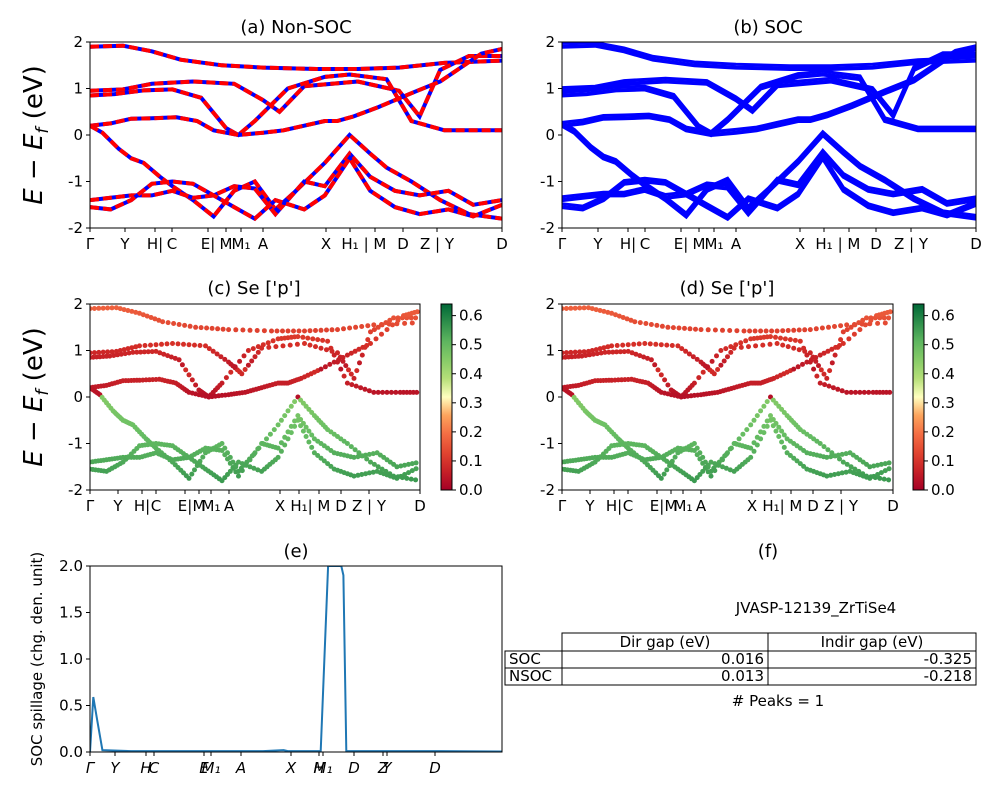 The height and width of the screenshot is (800, 1000). Describe the element at coordinates (948, 676) in the screenshot. I see `row-nsoc-indir: -0.218` at that location.